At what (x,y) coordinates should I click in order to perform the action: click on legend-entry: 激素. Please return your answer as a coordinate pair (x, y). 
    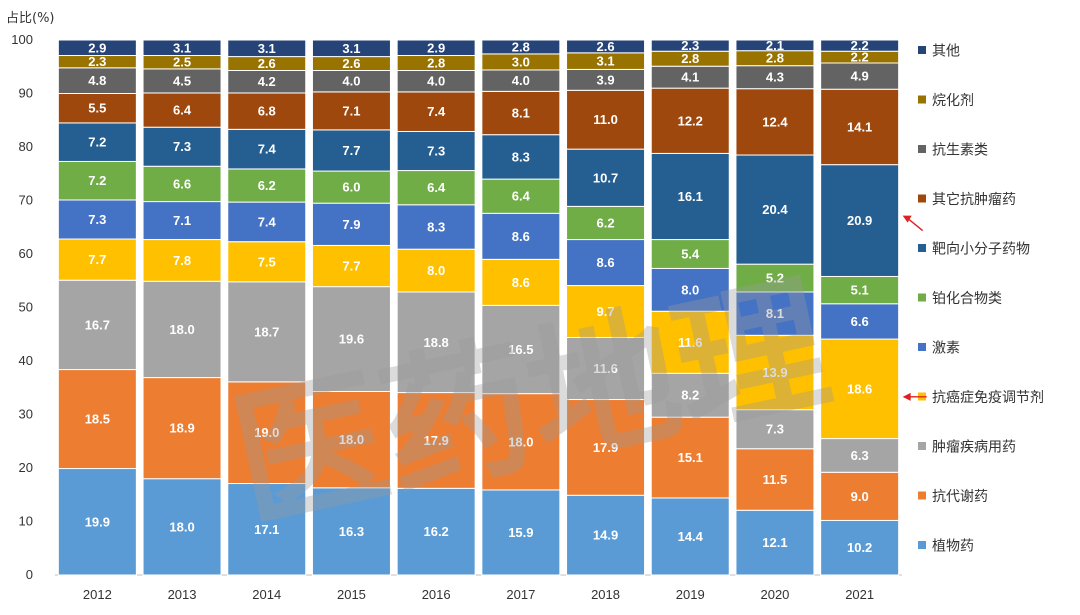
    Looking at the image, I should click on (946, 348).